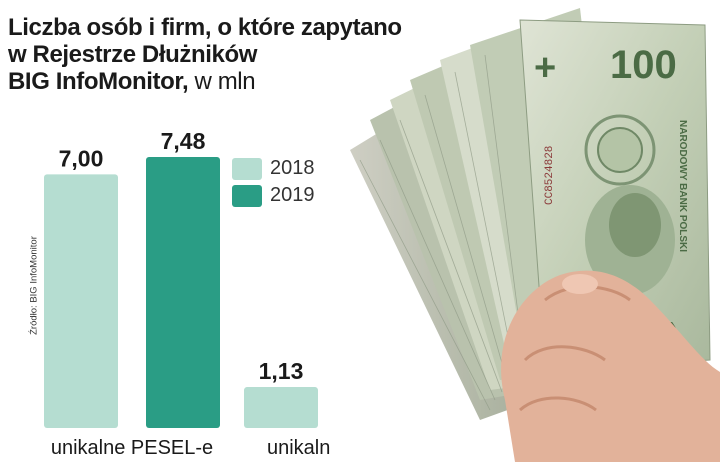 Image resolution: width=720 pixels, height=462 pixels. I want to click on bar-2018-nip, so click(281, 407).